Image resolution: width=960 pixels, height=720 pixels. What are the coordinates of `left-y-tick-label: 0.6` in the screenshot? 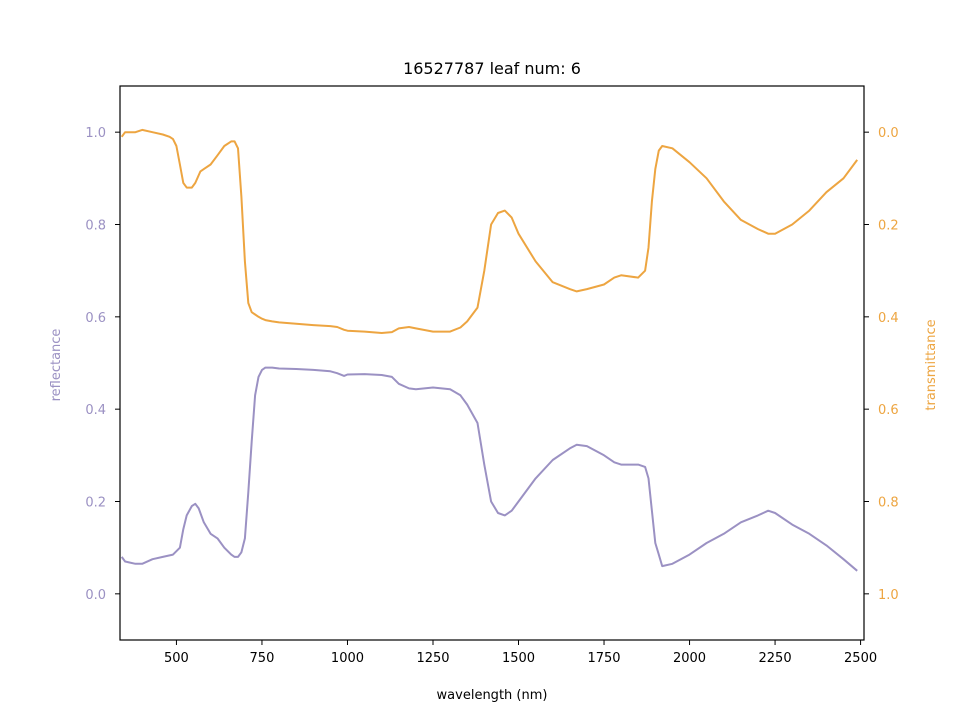 It's located at (95, 318).